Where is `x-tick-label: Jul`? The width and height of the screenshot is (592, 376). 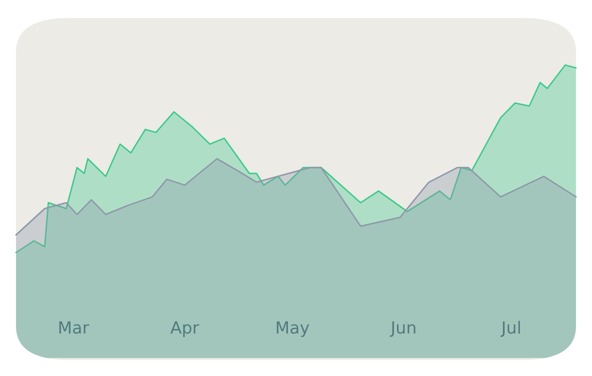
x-tick-label: Jul is located at coordinates (510, 328).